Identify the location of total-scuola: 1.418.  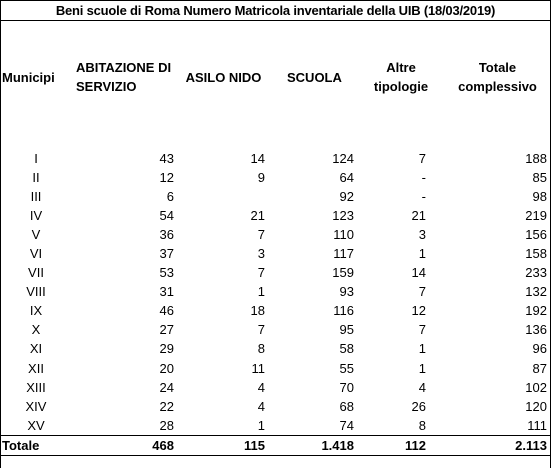
(313, 446).